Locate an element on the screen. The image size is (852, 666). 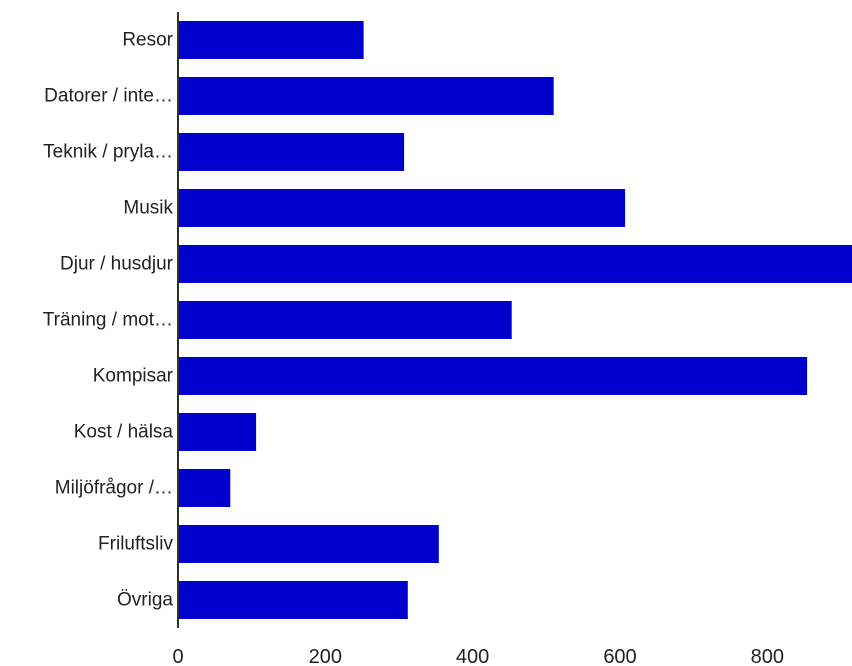
x-tick-labels: 0 200 400 600 800 is located at coordinates (478, 656).